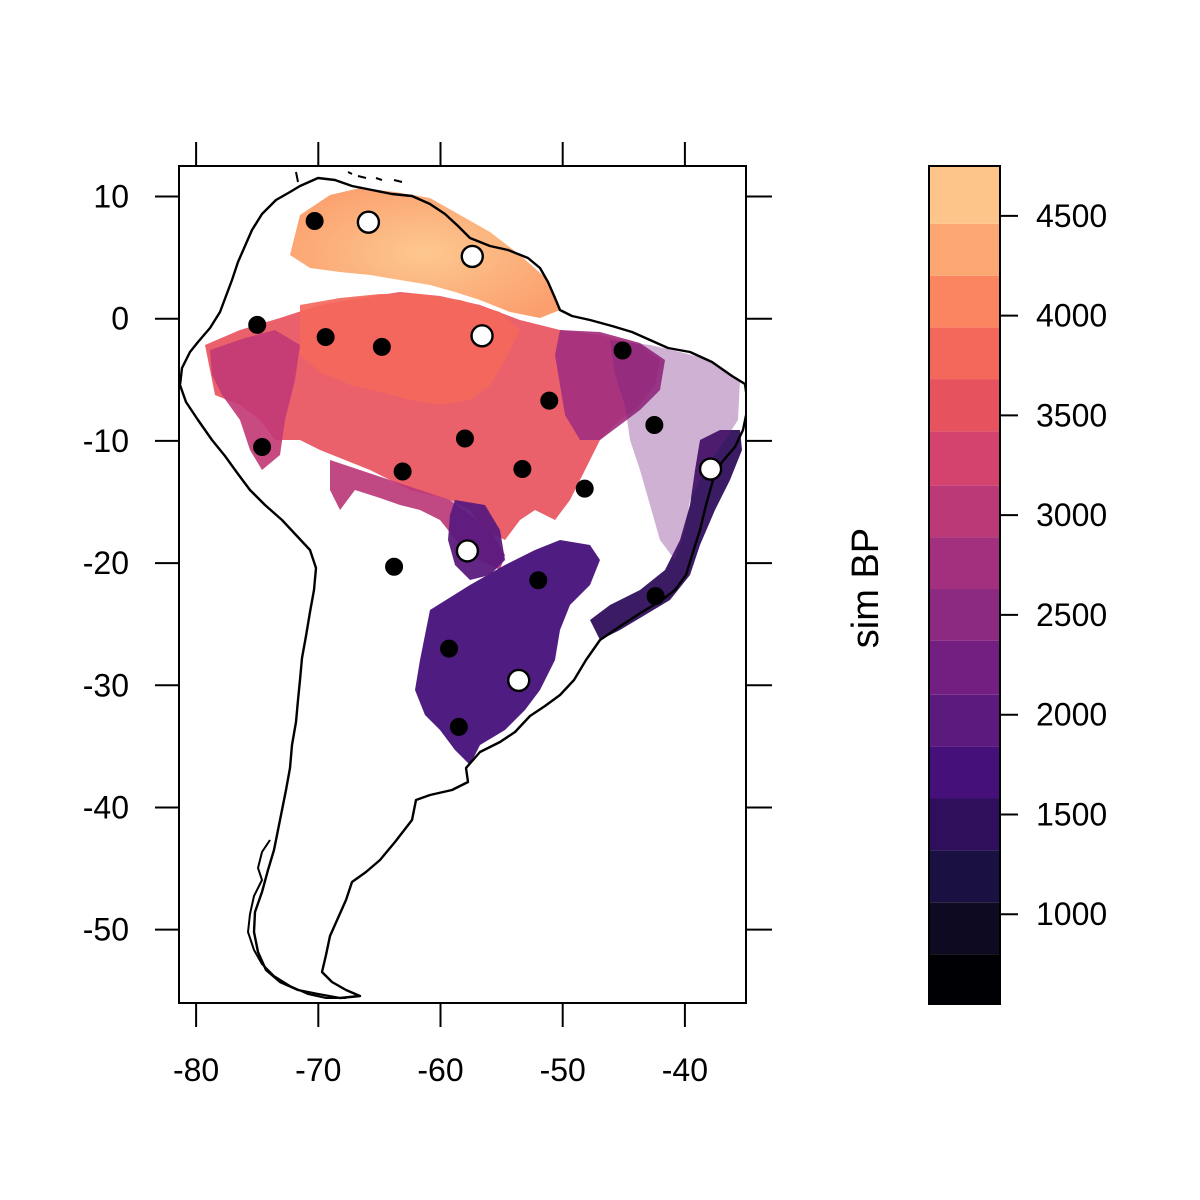 This screenshot has height=1200, width=1200. What do you see at coordinates (106, 563) in the screenshot?
I see `y-tick-label: -20` at bounding box center [106, 563].